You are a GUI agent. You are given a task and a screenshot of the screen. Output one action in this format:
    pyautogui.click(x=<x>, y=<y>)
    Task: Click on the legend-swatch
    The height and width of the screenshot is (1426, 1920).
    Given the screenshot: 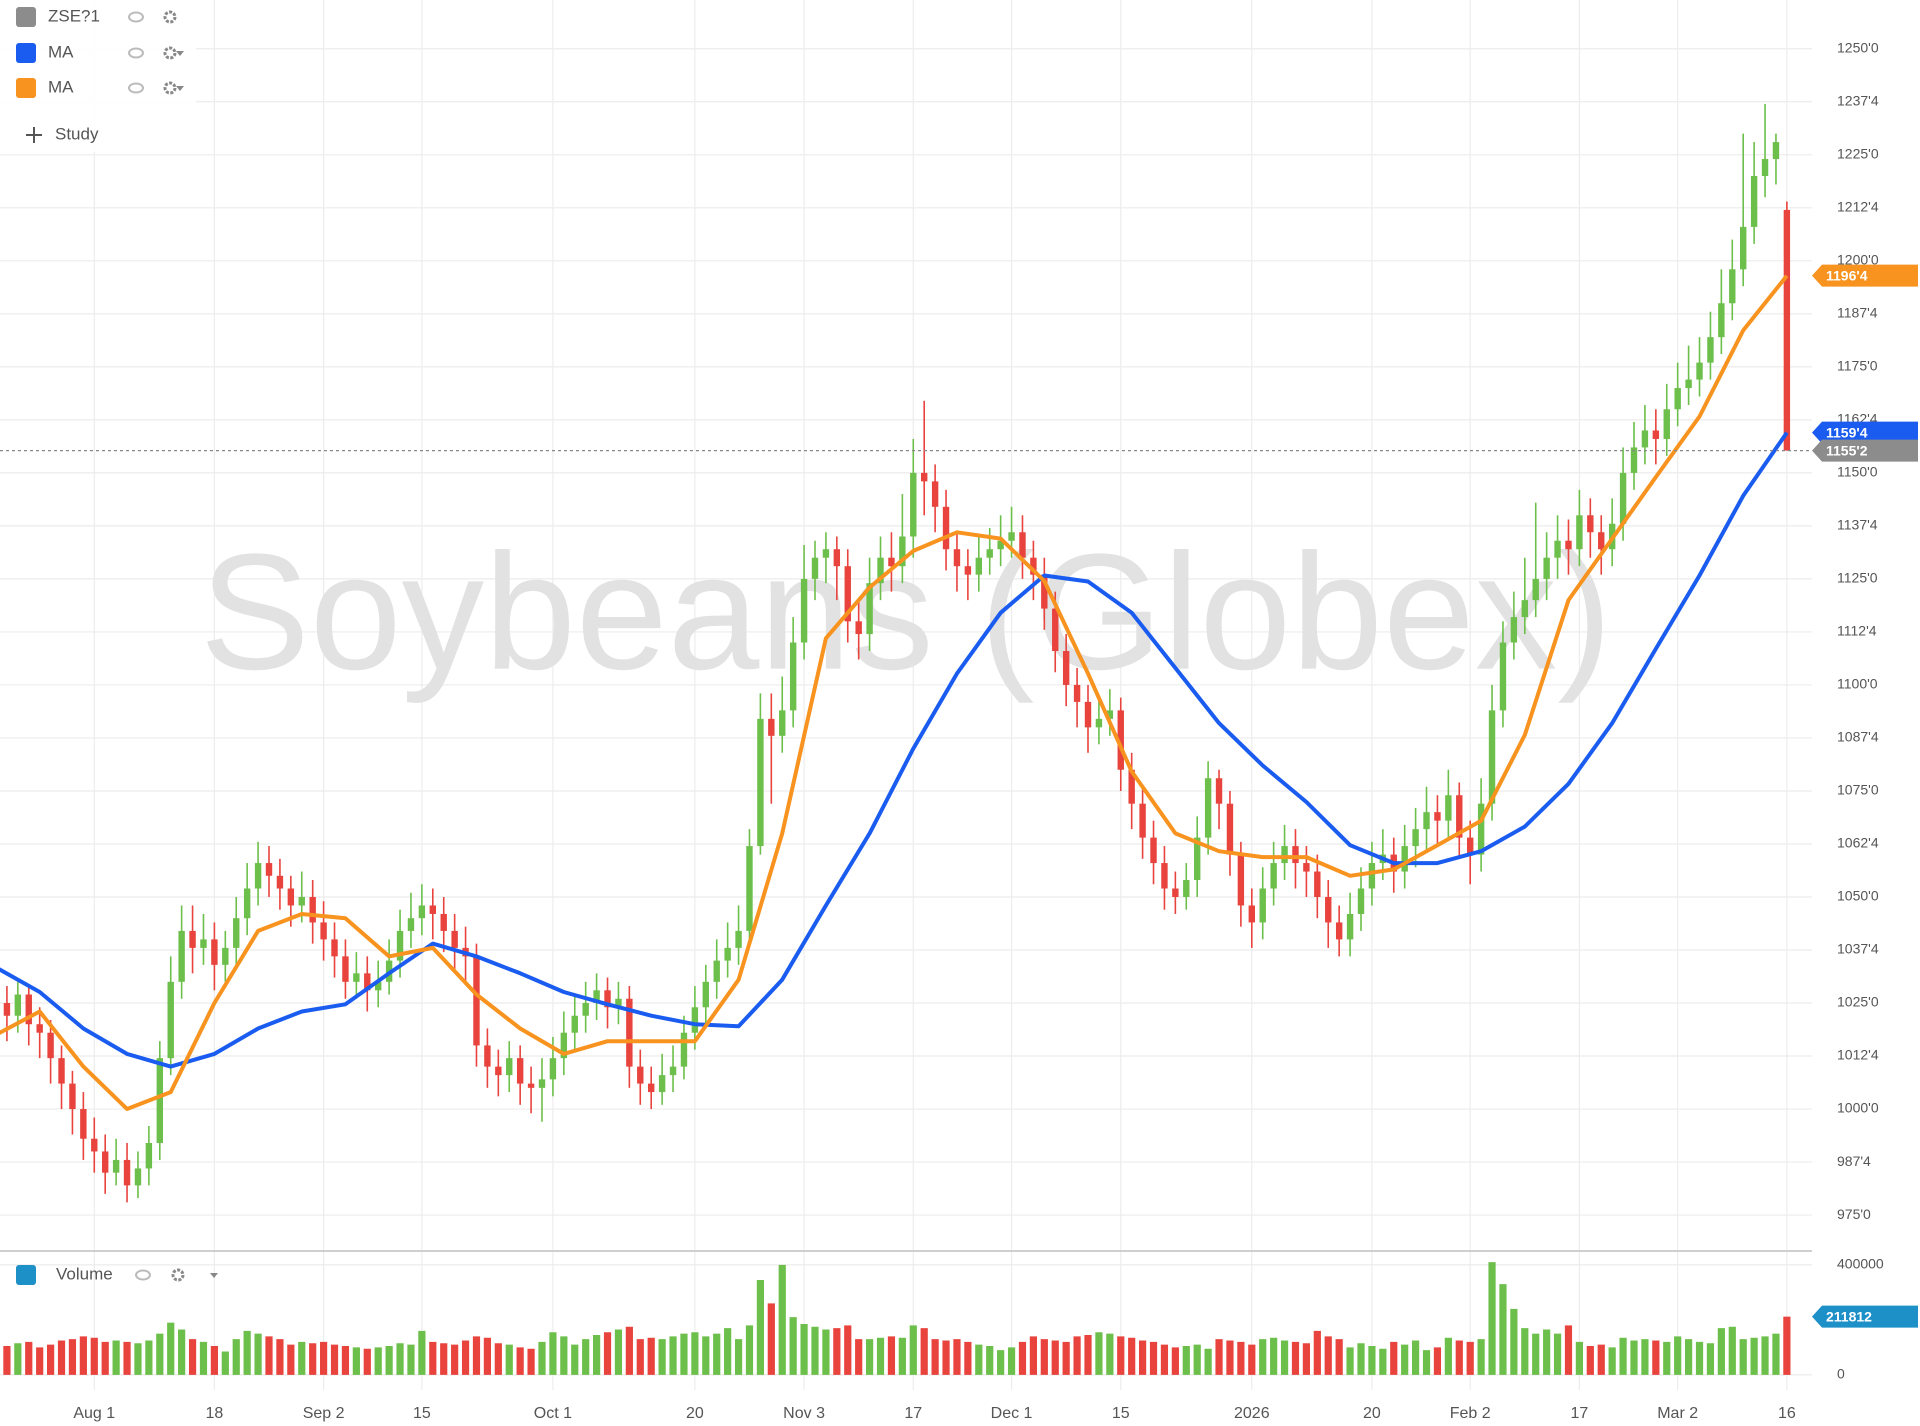 What is the action you would take?
    pyautogui.click(x=26, y=17)
    